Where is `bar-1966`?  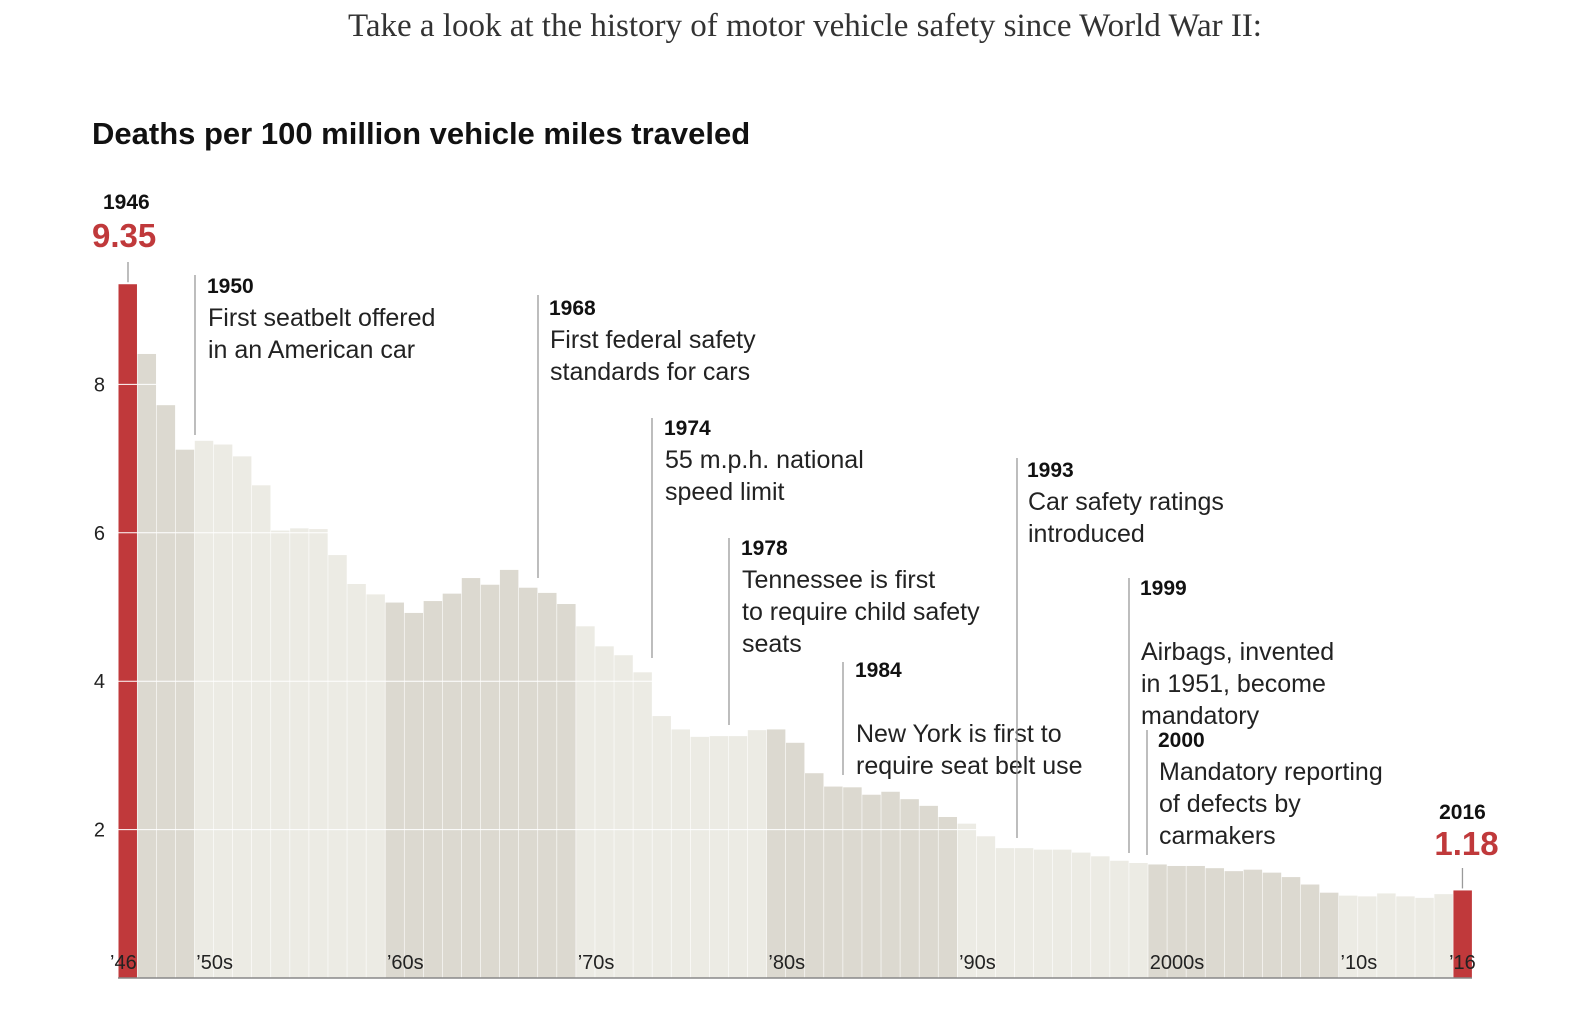 bar-1966 is located at coordinates (509, 773).